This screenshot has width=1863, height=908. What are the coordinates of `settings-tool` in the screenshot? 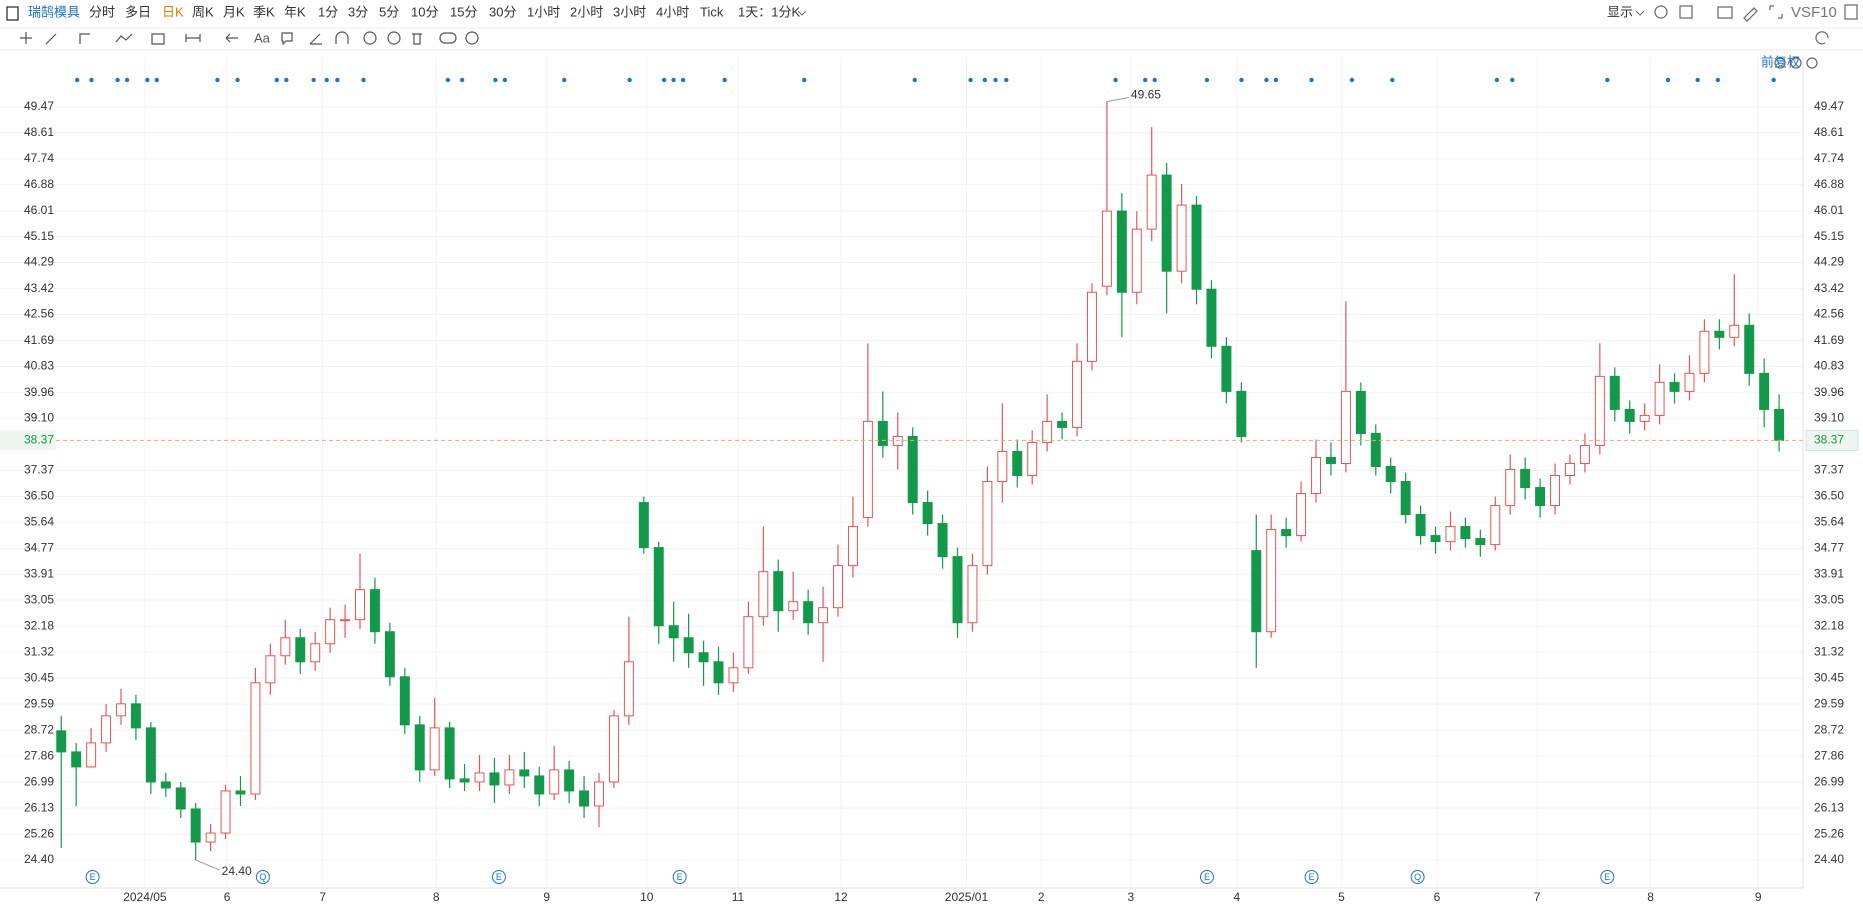 It's located at (472, 38).